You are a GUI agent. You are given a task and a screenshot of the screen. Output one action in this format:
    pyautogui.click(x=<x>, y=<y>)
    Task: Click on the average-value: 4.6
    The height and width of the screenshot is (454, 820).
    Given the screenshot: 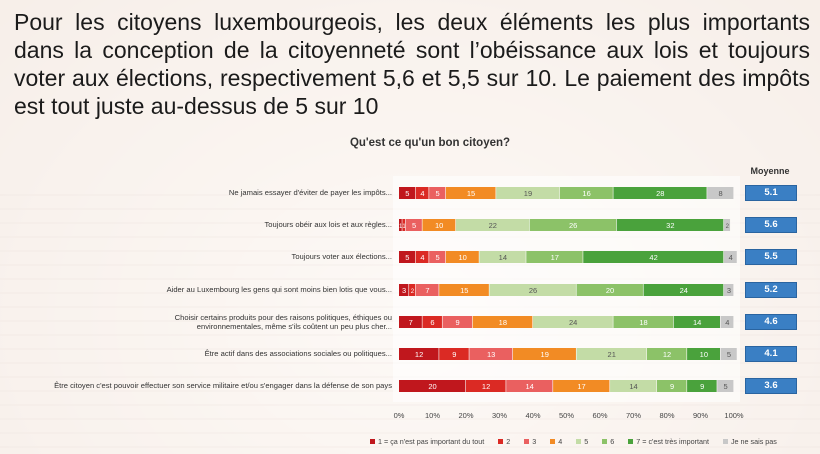 What is the action you would take?
    pyautogui.click(x=771, y=322)
    